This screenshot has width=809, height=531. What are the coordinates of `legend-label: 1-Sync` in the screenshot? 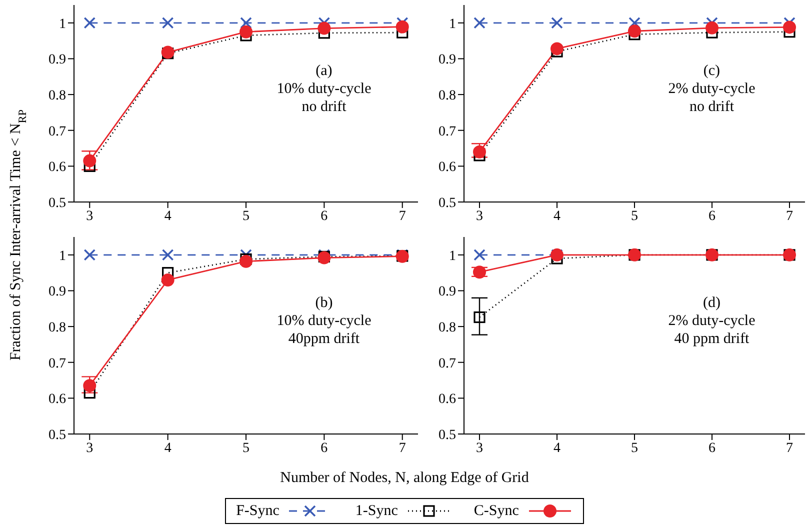 It's located at (376, 511).